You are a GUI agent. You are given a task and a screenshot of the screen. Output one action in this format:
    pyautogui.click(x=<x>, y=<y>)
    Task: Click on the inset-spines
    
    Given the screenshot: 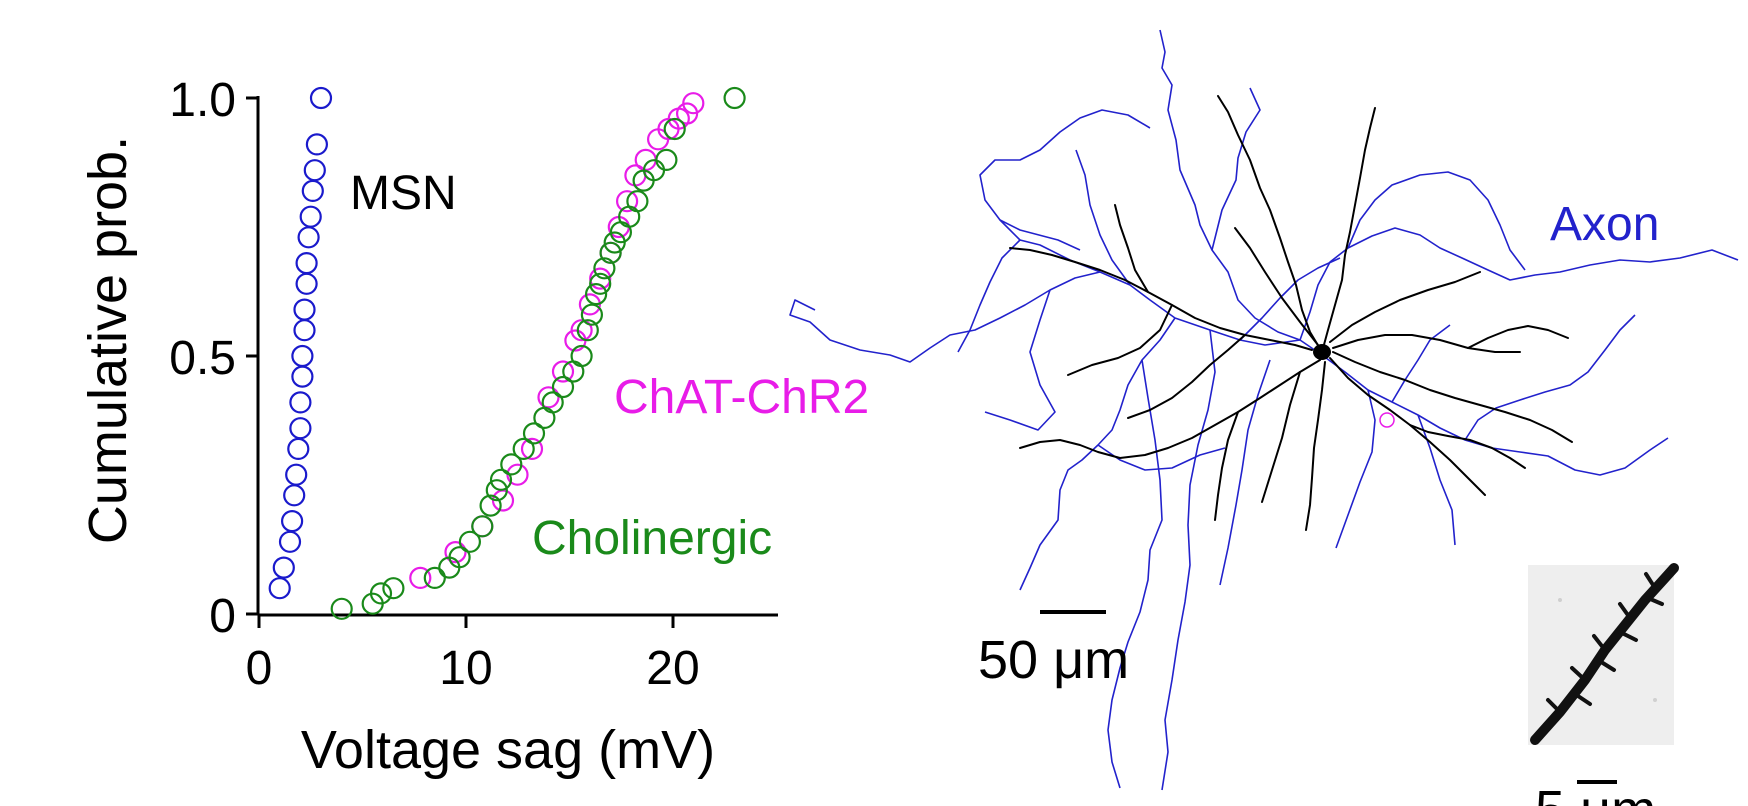 What is the action you would take?
    pyautogui.click(x=1605, y=643)
    